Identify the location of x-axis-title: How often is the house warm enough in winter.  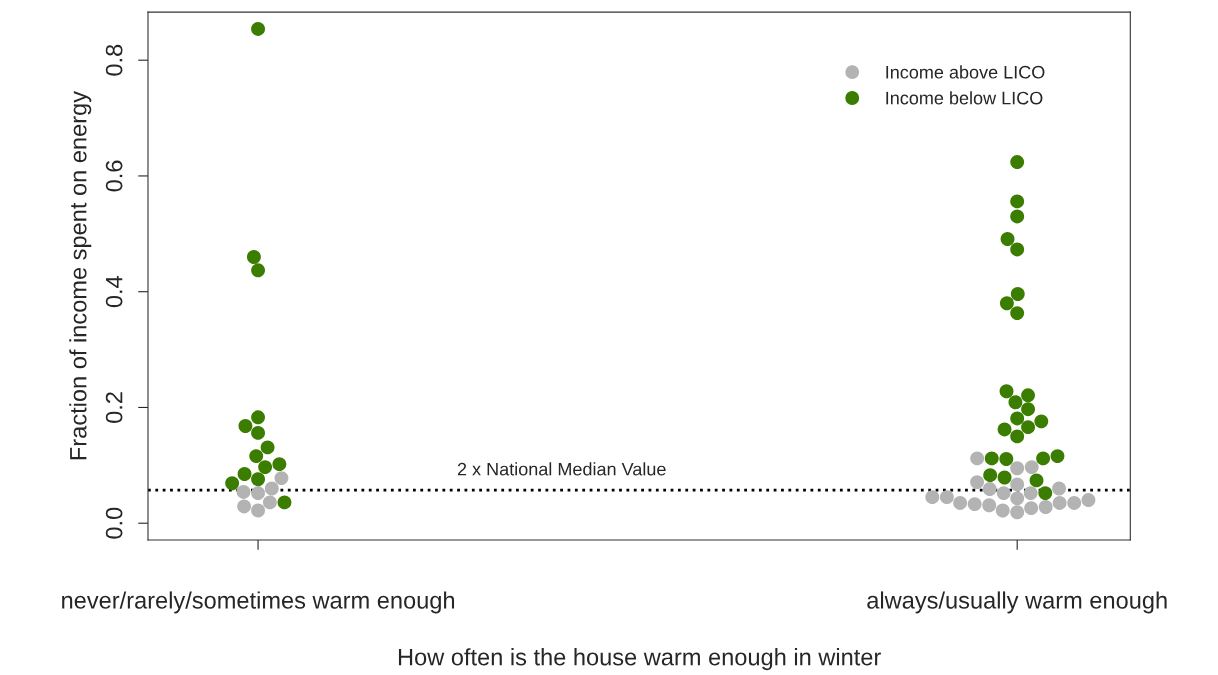
(639, 659).